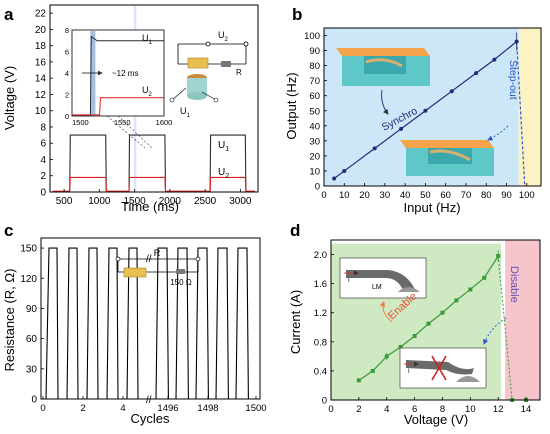 The image size is (550, 434). What do you see at coordinates (364, 195) in the screenshot?
I see `b-x-tick-label: 20` at bounding box center [364, 195].